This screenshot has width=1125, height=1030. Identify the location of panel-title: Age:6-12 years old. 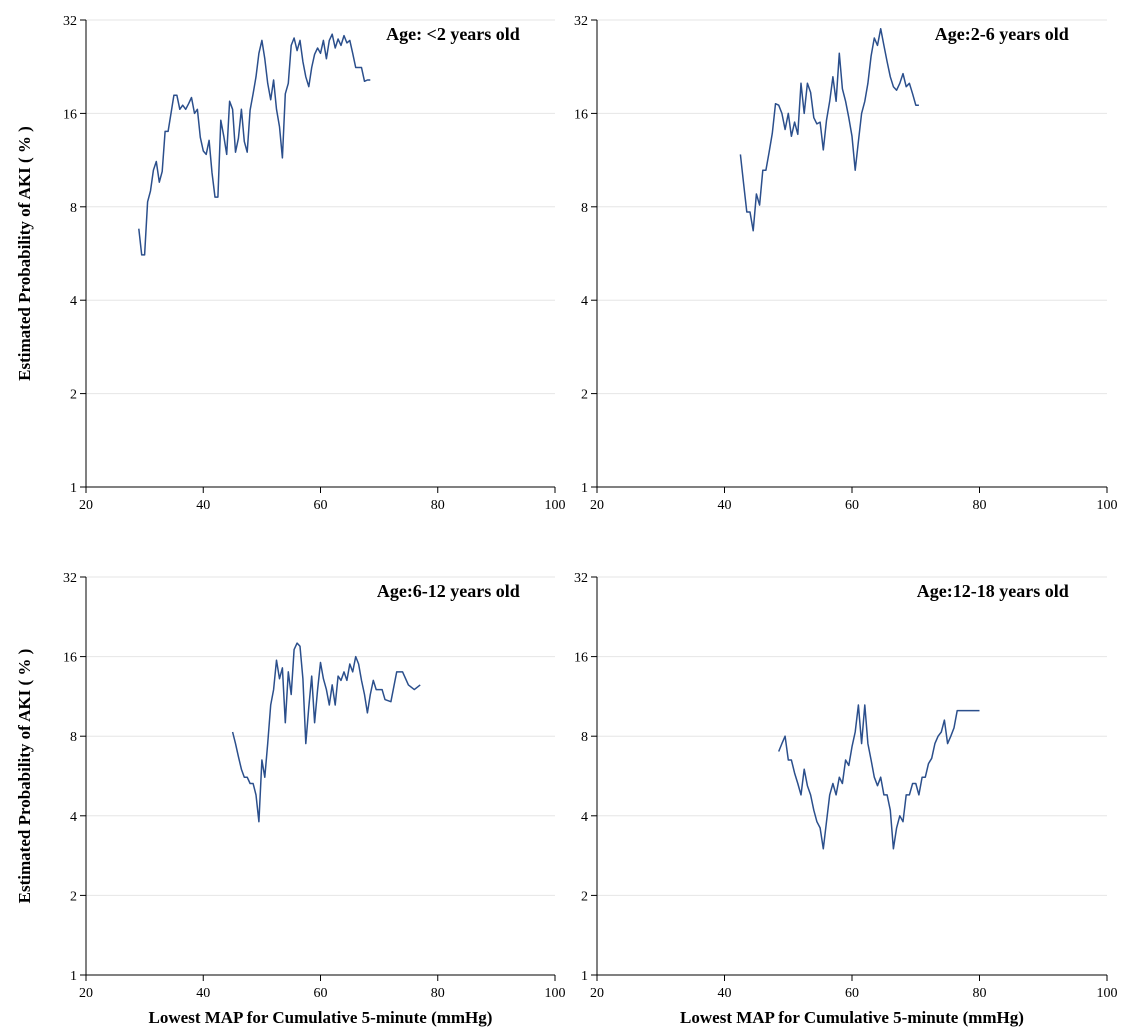
(448, 591).